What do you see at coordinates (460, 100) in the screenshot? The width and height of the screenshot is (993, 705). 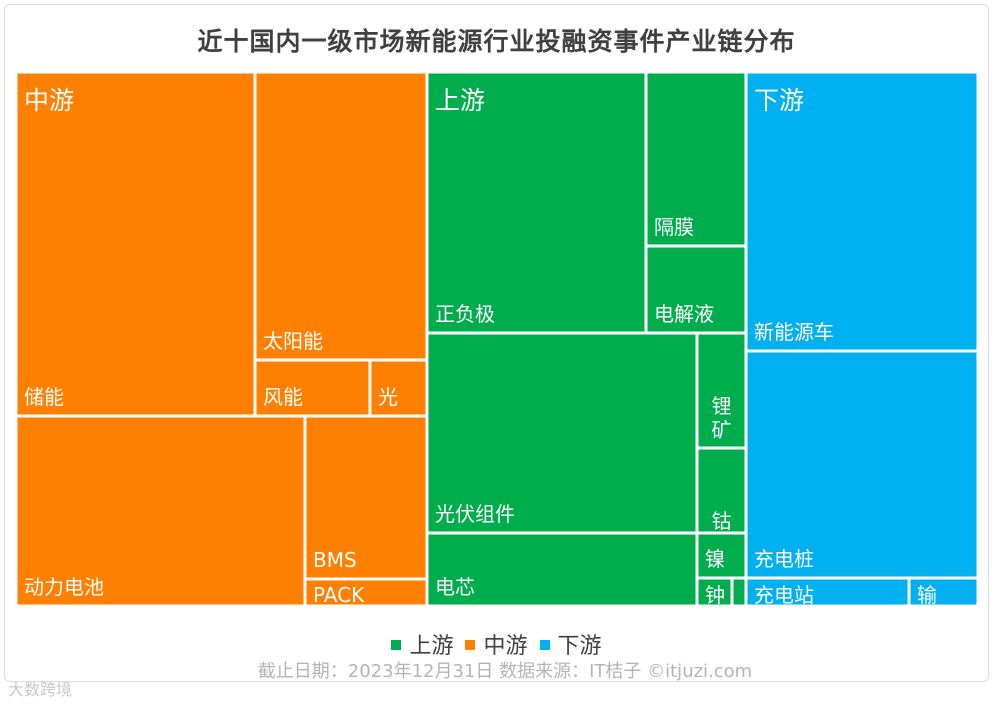 I see `group-label: 上游` at bounding box center [460, 100].